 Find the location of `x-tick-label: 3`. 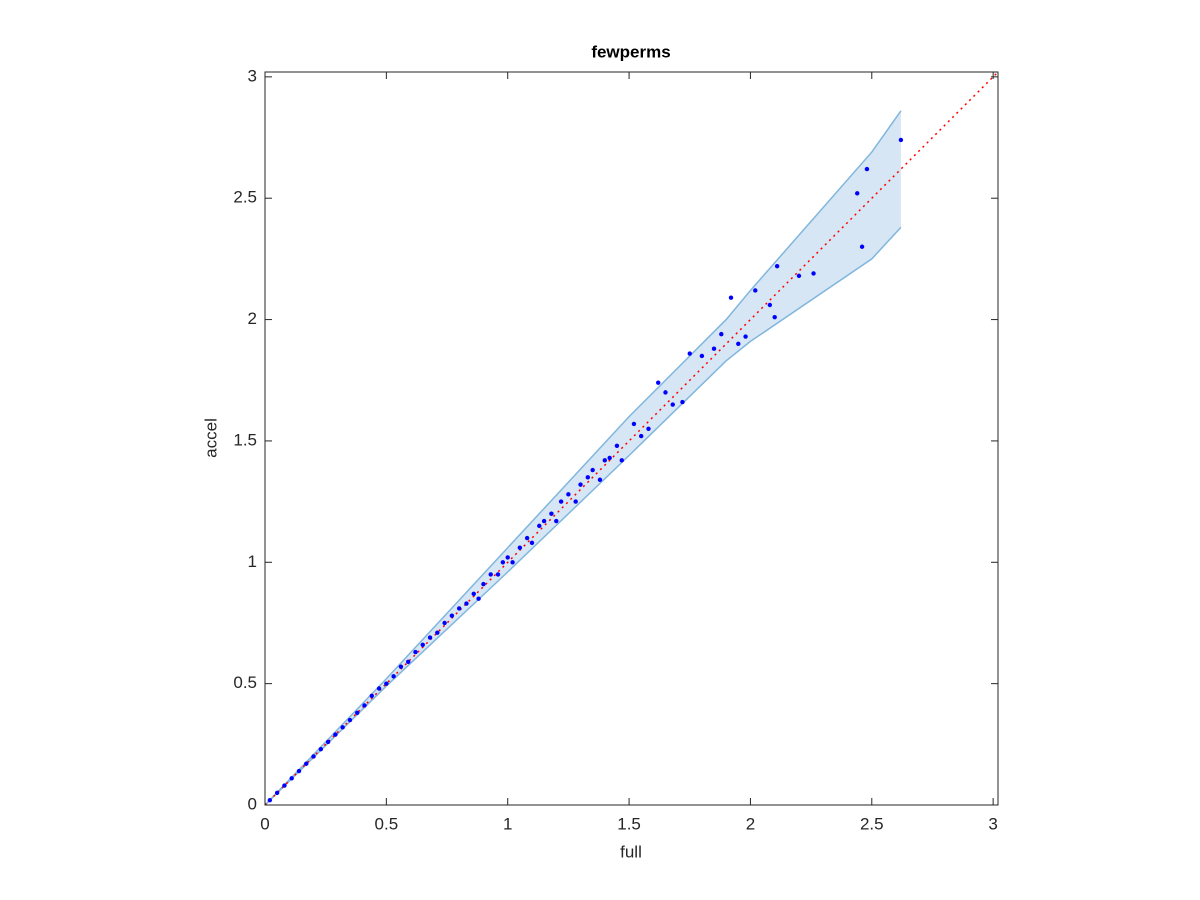

x-tick-label: 3 is located at coordinates (992, 823).